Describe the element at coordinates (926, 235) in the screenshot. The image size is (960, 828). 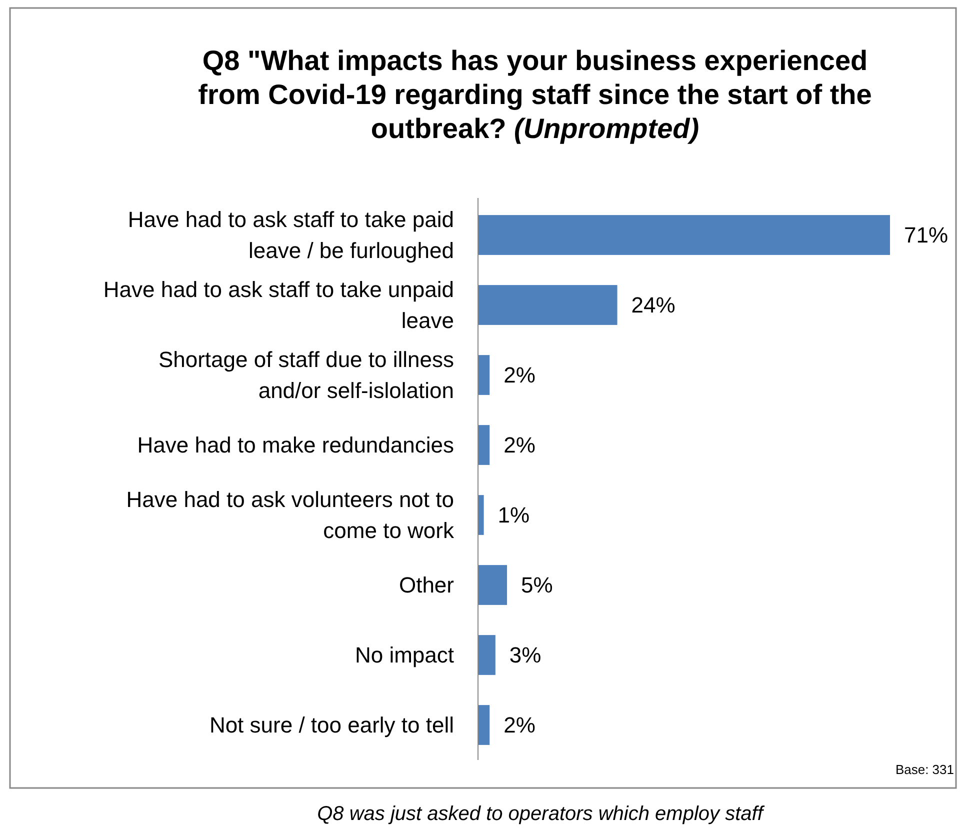
I see `data-label: 71%` at that location.